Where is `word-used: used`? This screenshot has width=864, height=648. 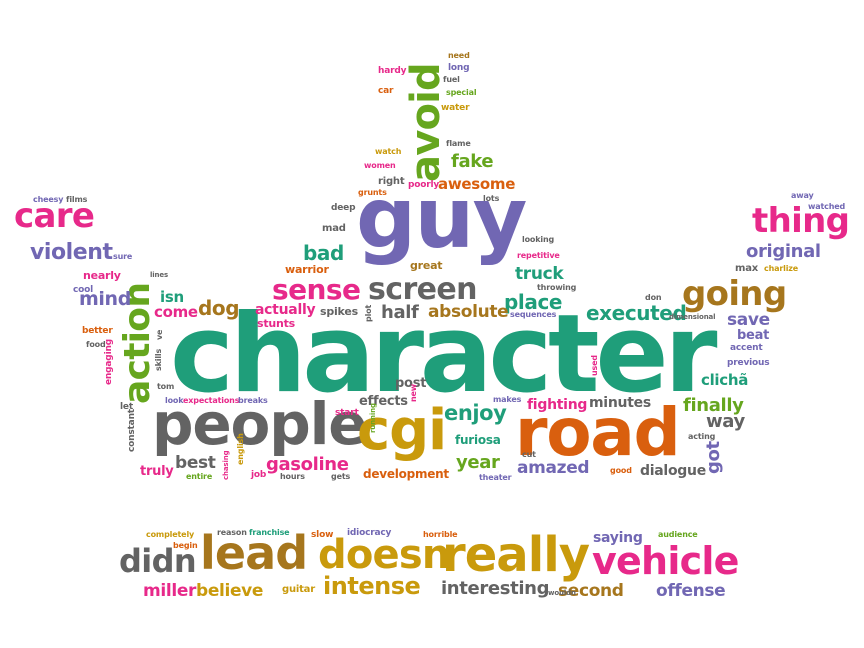
word-used: used is located at coordinates (594, 365).